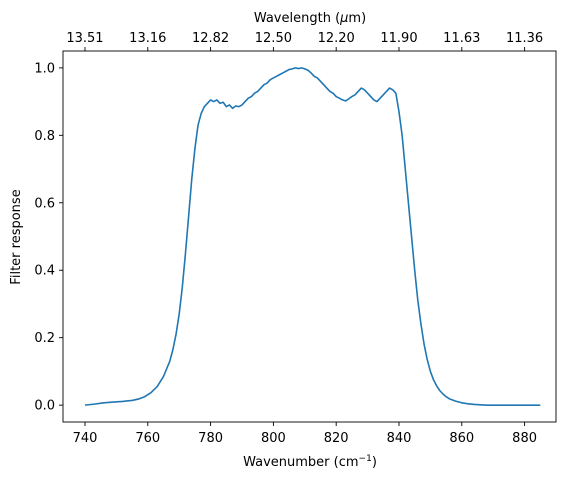  Describe the element at coordinates (310, 18) in the screenshot. I see `top-axis-title: Wavelength (μm)` at that location.